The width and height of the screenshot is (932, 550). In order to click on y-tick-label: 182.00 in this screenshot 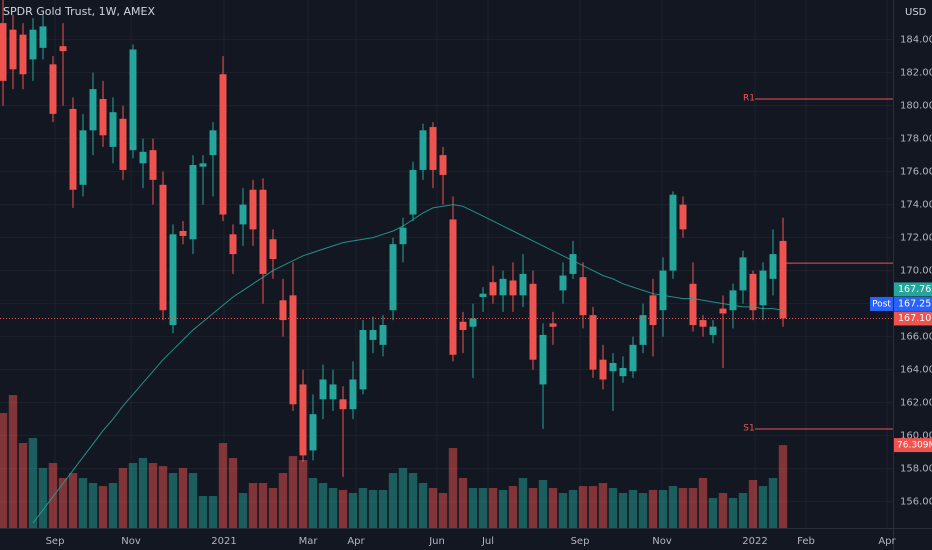, I will do `click(916, 73)`.